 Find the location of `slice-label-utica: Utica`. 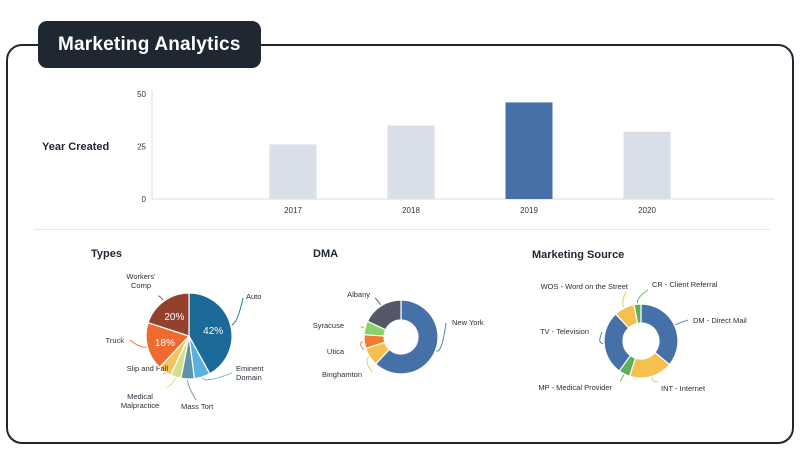

slice-label-utica: Utica is located at coordinates (336, 351).